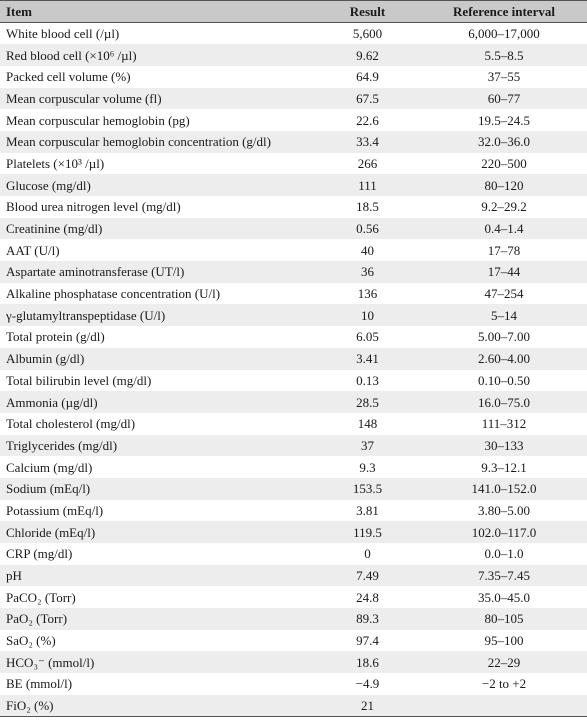 This screenshot has height=720, width=587. Describe the element at coordinates (293, 532) in the screenshot. I see `table-row: Chloride (mEq/l) 119.5 102.0–117.0` at that location.